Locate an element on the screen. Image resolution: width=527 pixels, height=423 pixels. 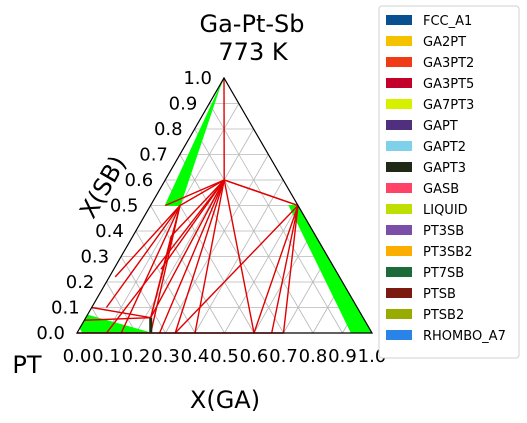
x-tick-label: 0.7 is located at coordinates (283, 356).